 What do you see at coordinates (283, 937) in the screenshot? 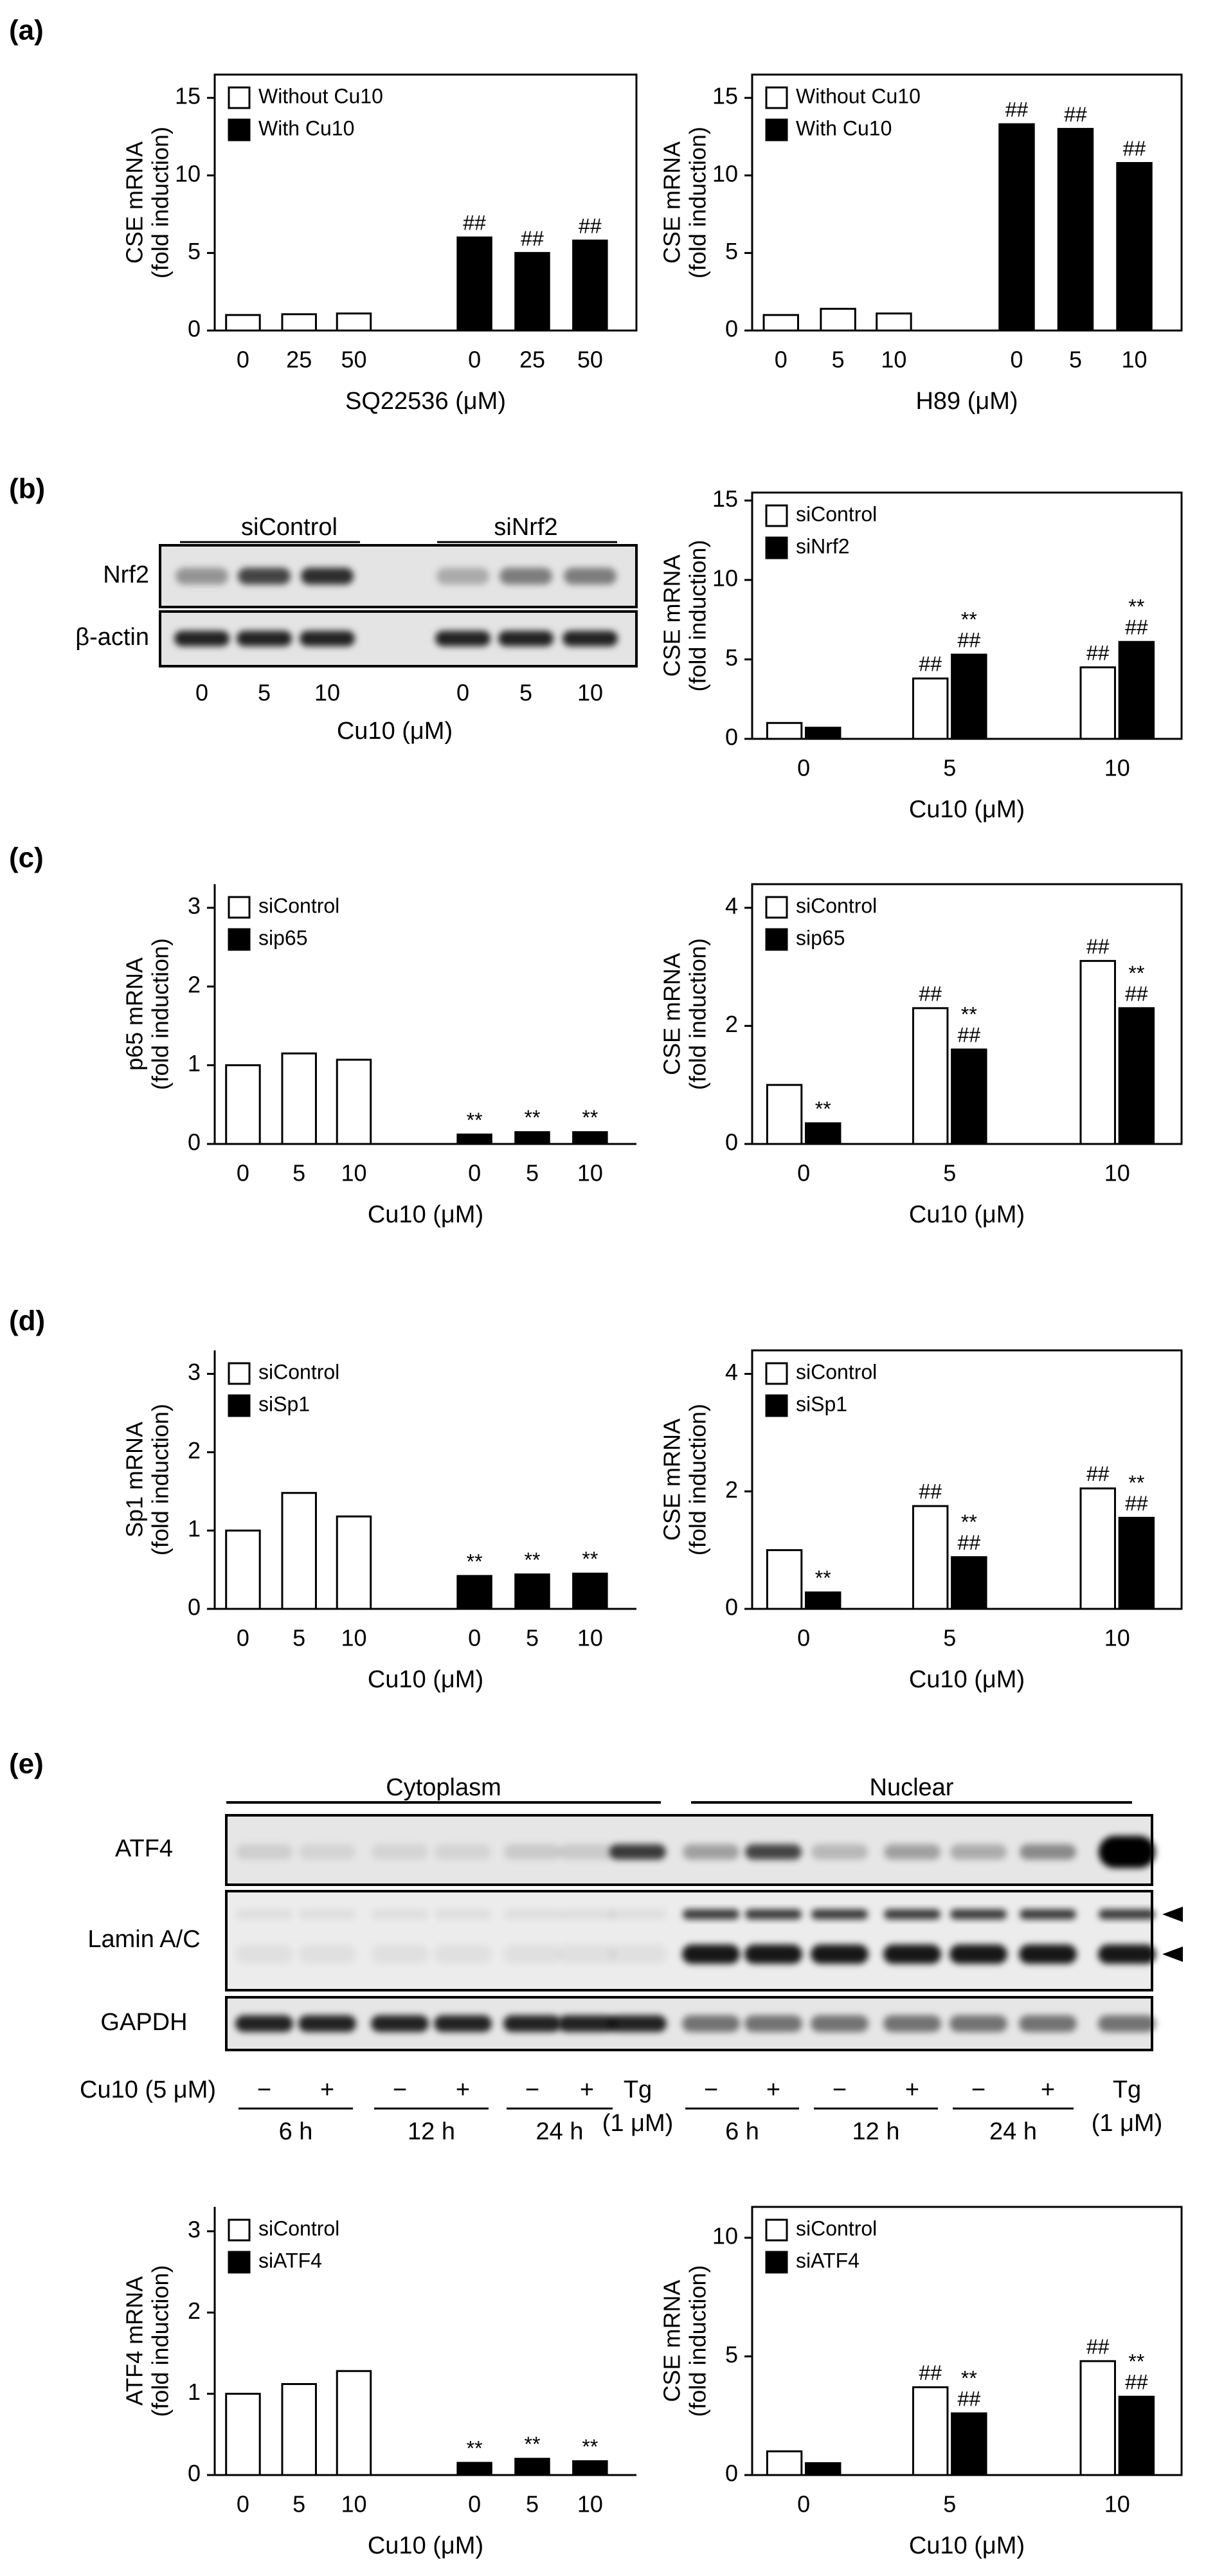
I see `legend-label: sip65` at bounding box center [283, 937].